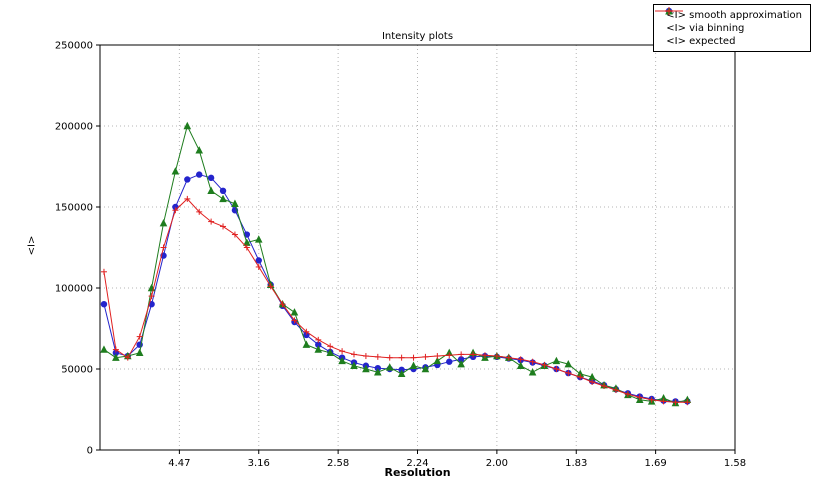 The height and width of the screenshot is (492, 817). Describe the element at coordinates (705, 28) in the screenshot. I see `legend-label-via-binning: <I> via binning` at that location.